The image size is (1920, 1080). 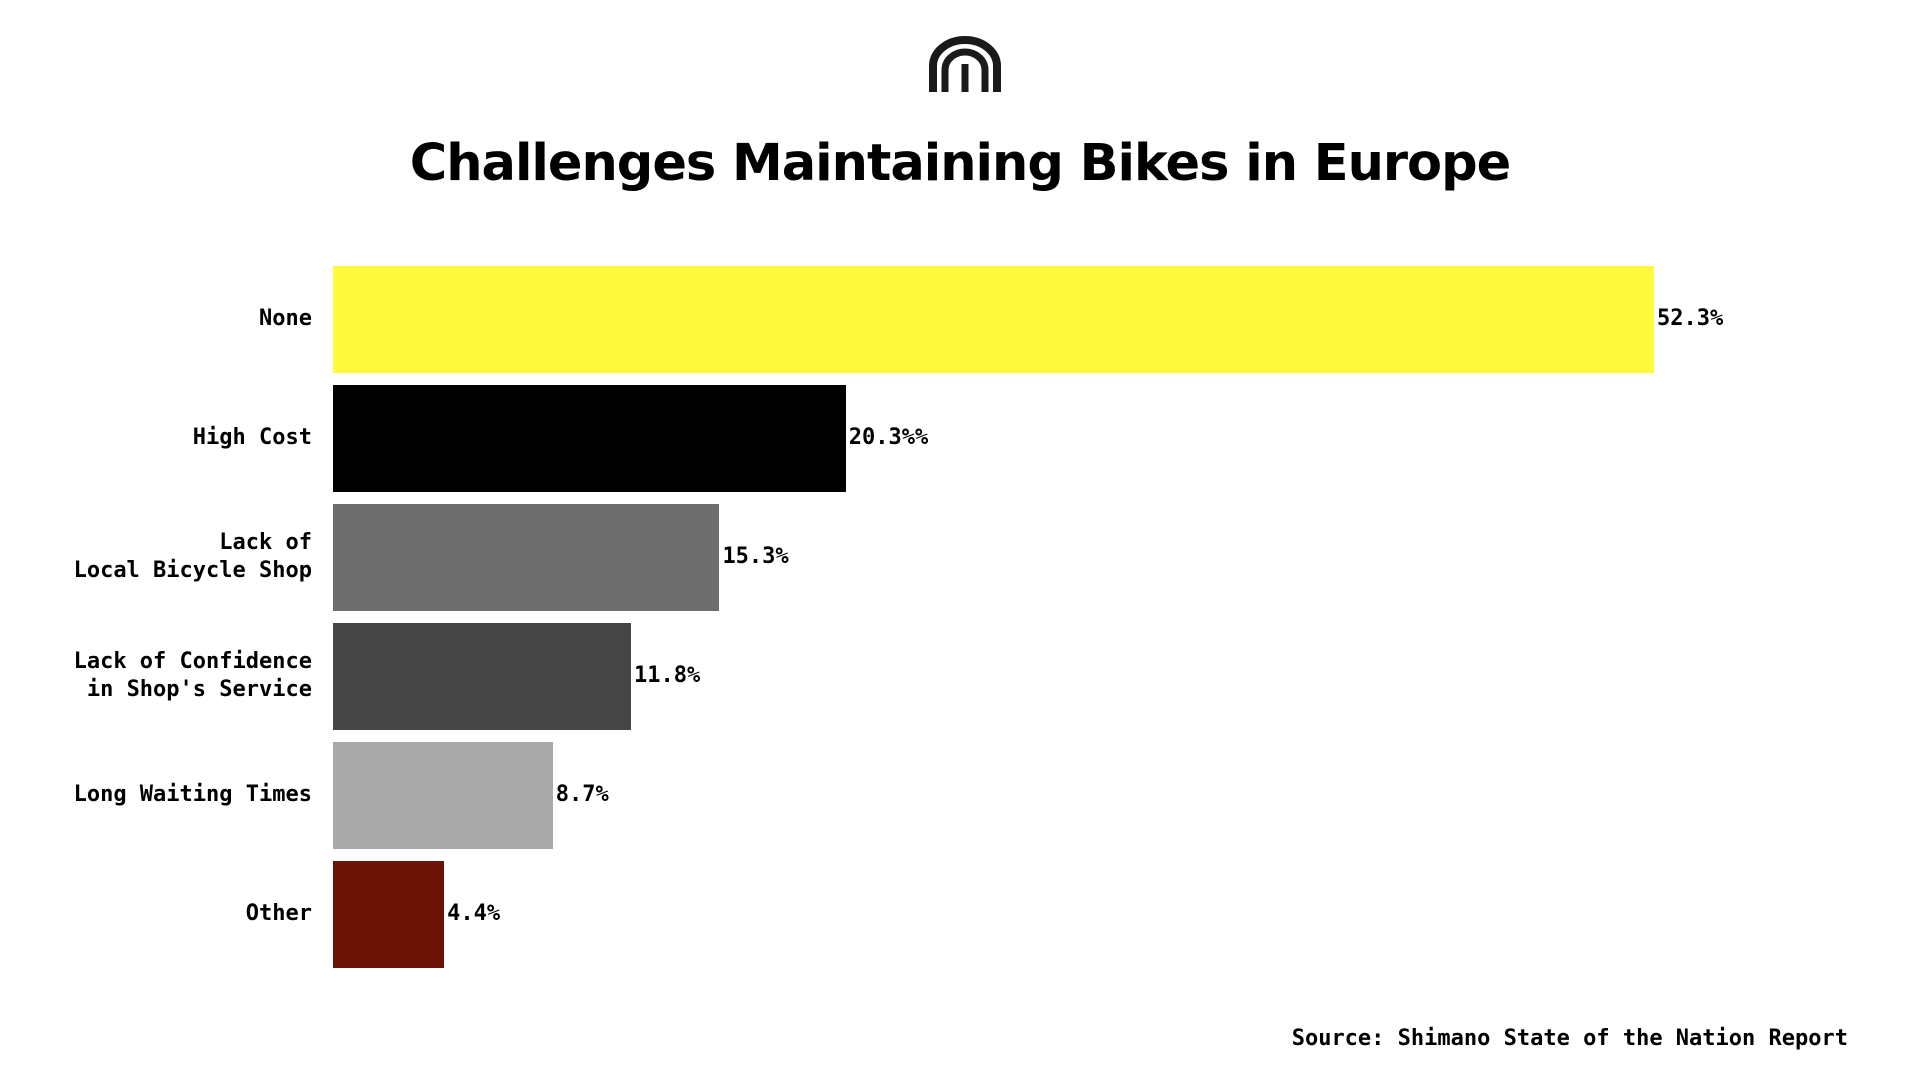 What do you see at coordinates (1690, 318) in the screenshot?
I see `value-label-0: 52.3%` at bounding box center [1690, 318].